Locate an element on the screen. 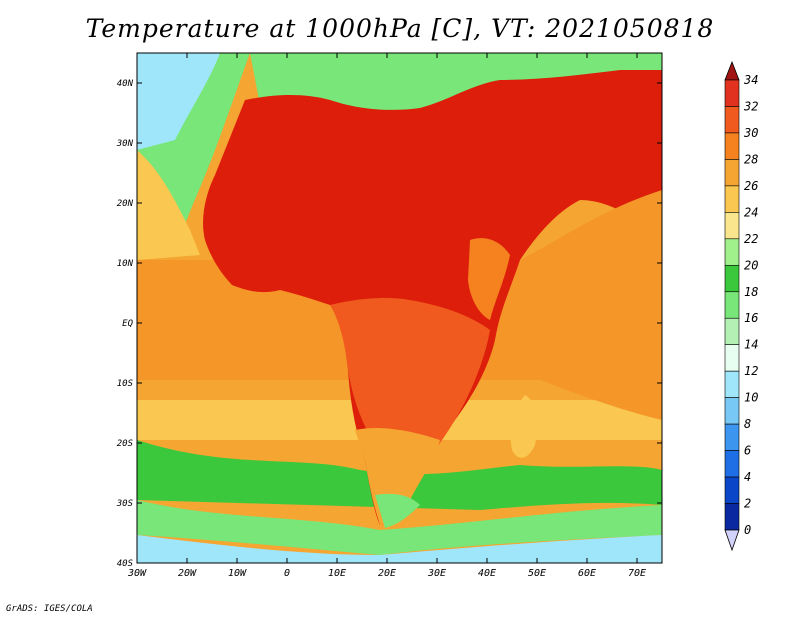 The height and width of the screenshot is (618, 800). colorbar-label: 34 is located at coordinates (750, 80).